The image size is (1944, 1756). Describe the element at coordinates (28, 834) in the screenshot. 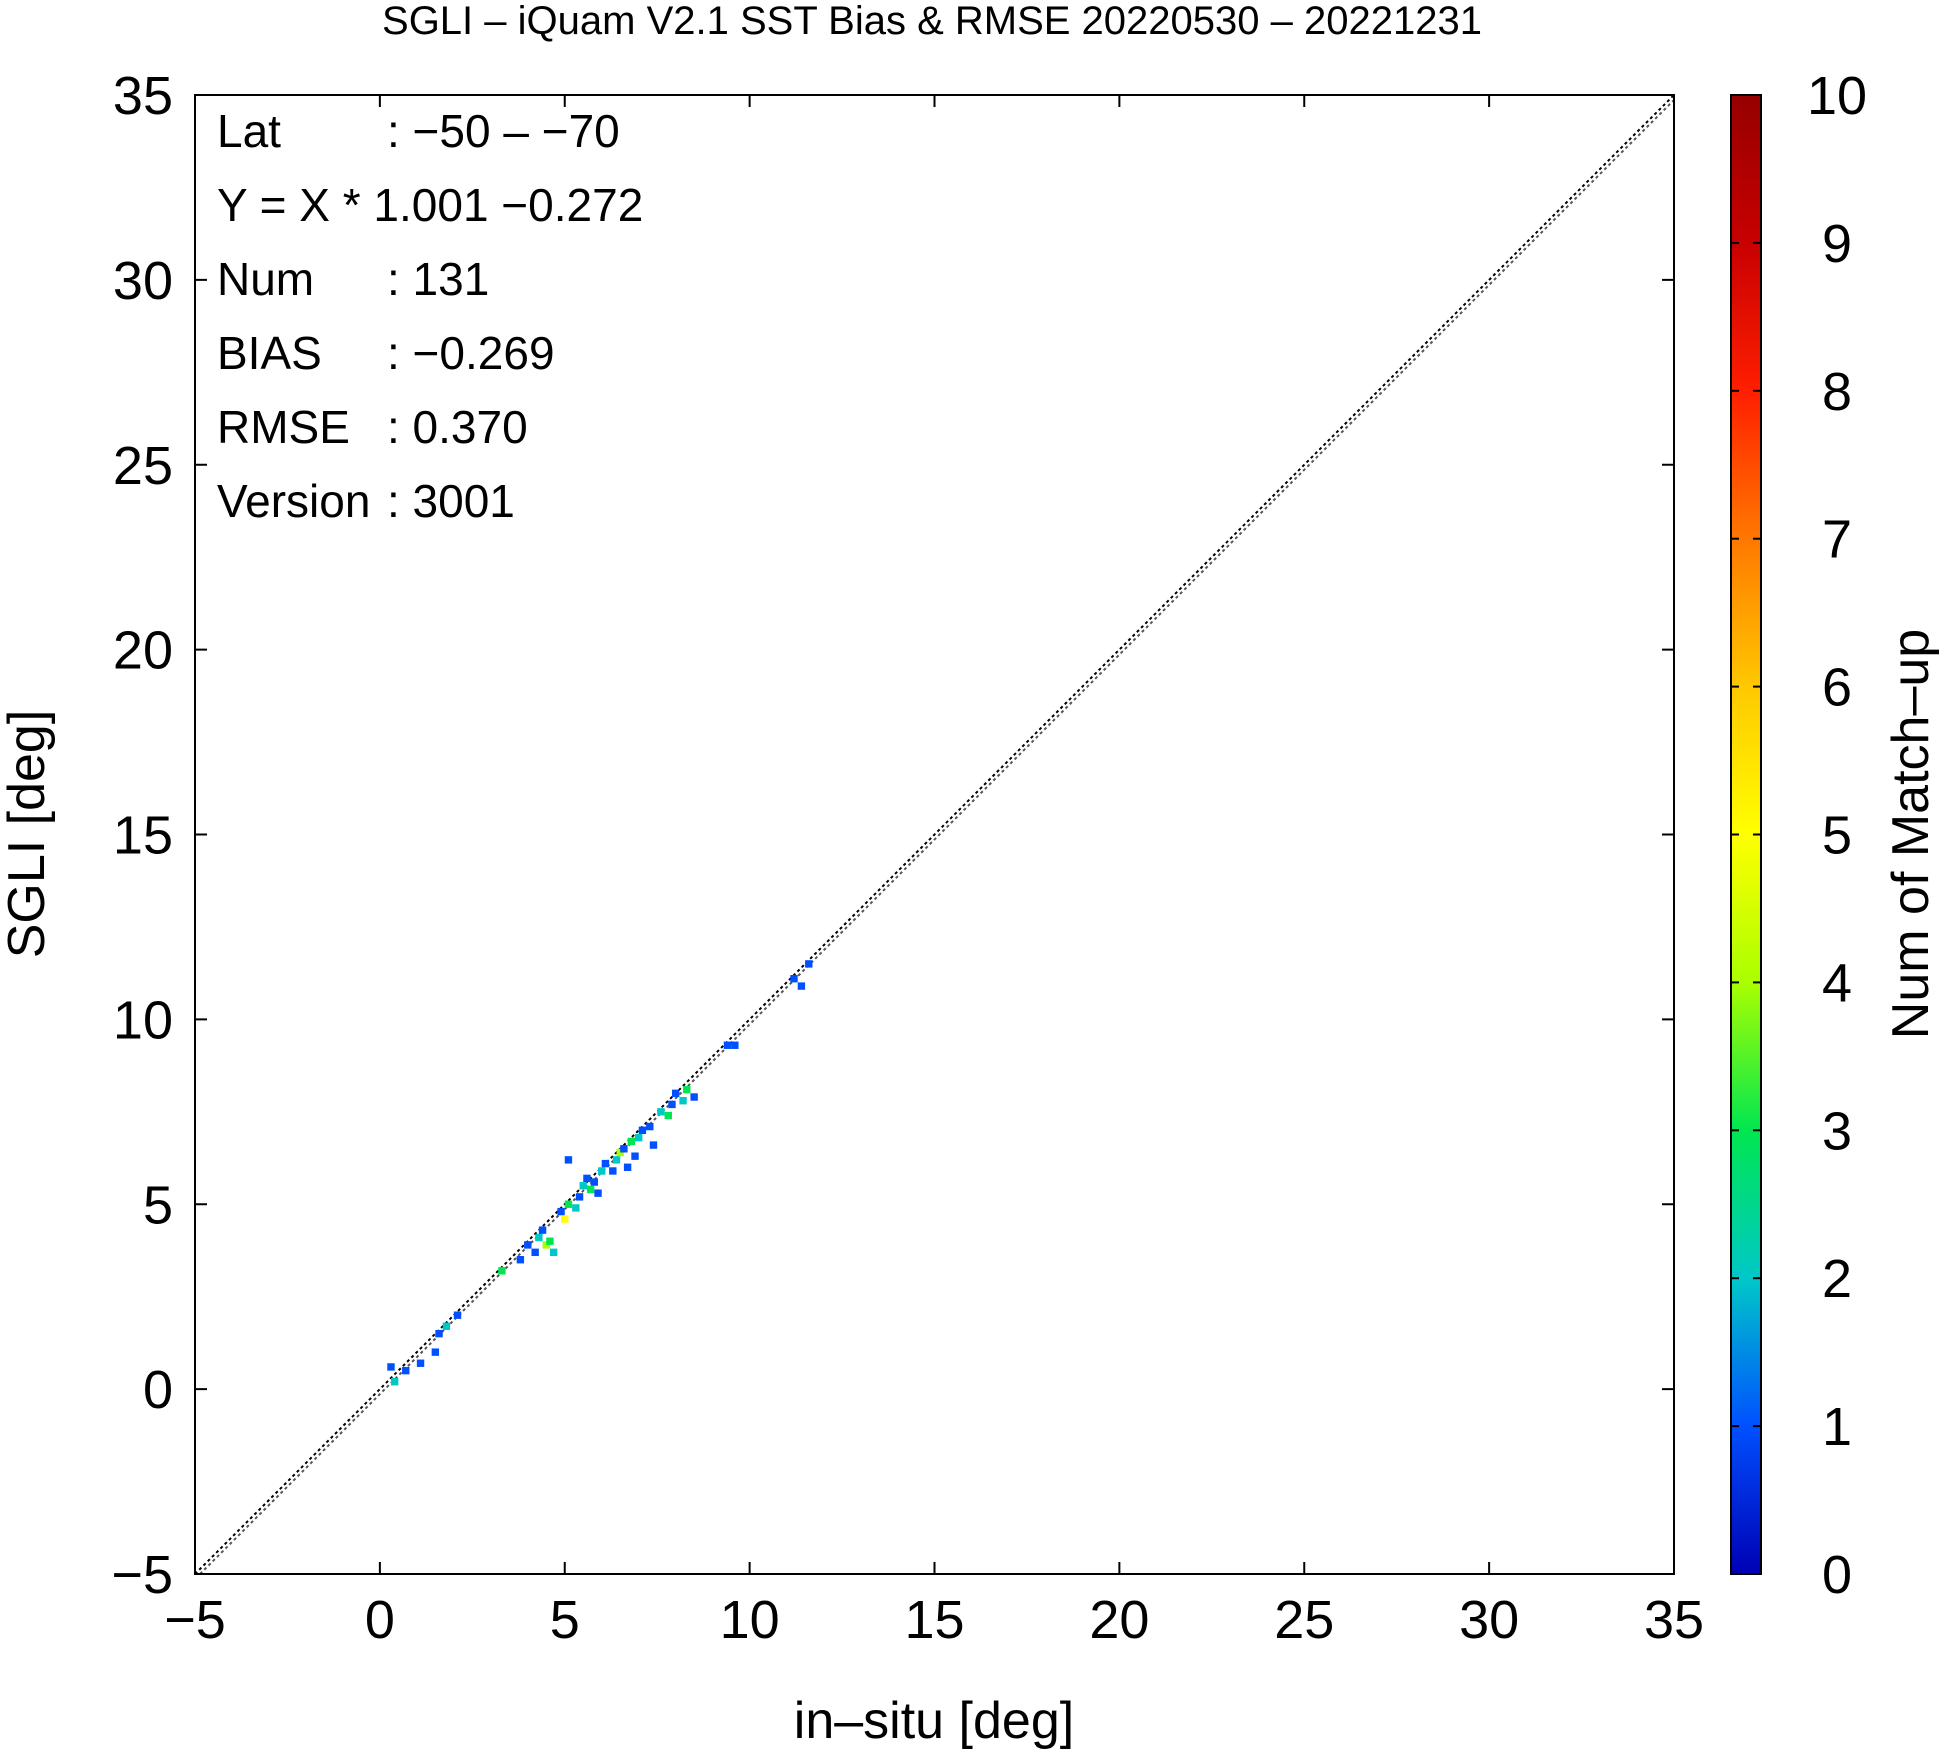

I see `y-axis-label: SGLI [deg]` at that location.